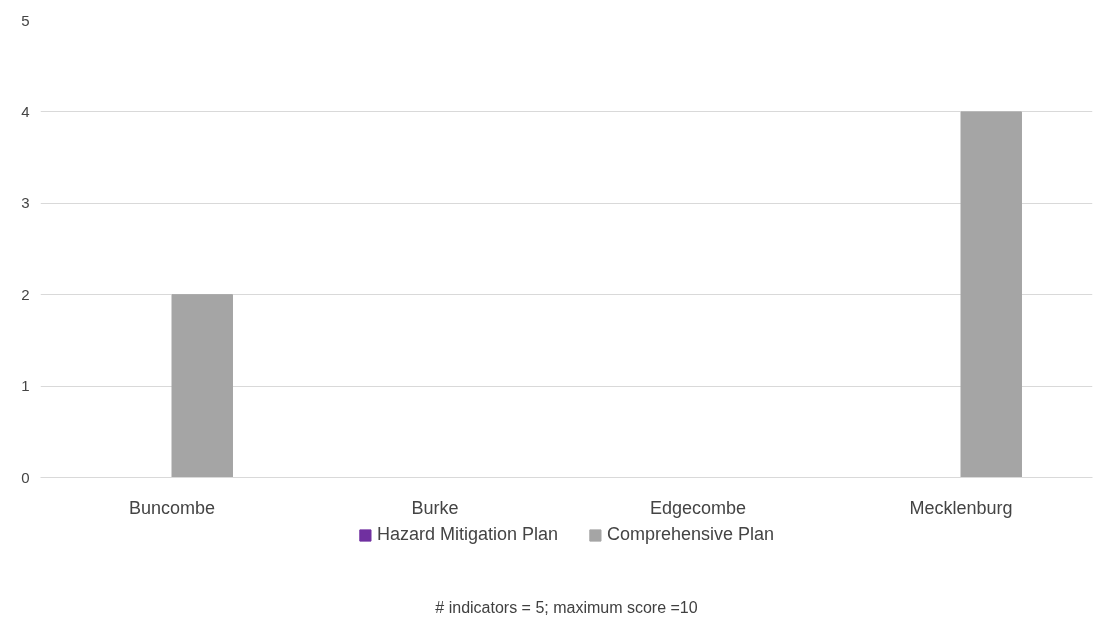 The image size is (1107, 635). Describe the element at coordinates (25, 20) in the screenshot. I see `y-tick-label: 5` at that location.